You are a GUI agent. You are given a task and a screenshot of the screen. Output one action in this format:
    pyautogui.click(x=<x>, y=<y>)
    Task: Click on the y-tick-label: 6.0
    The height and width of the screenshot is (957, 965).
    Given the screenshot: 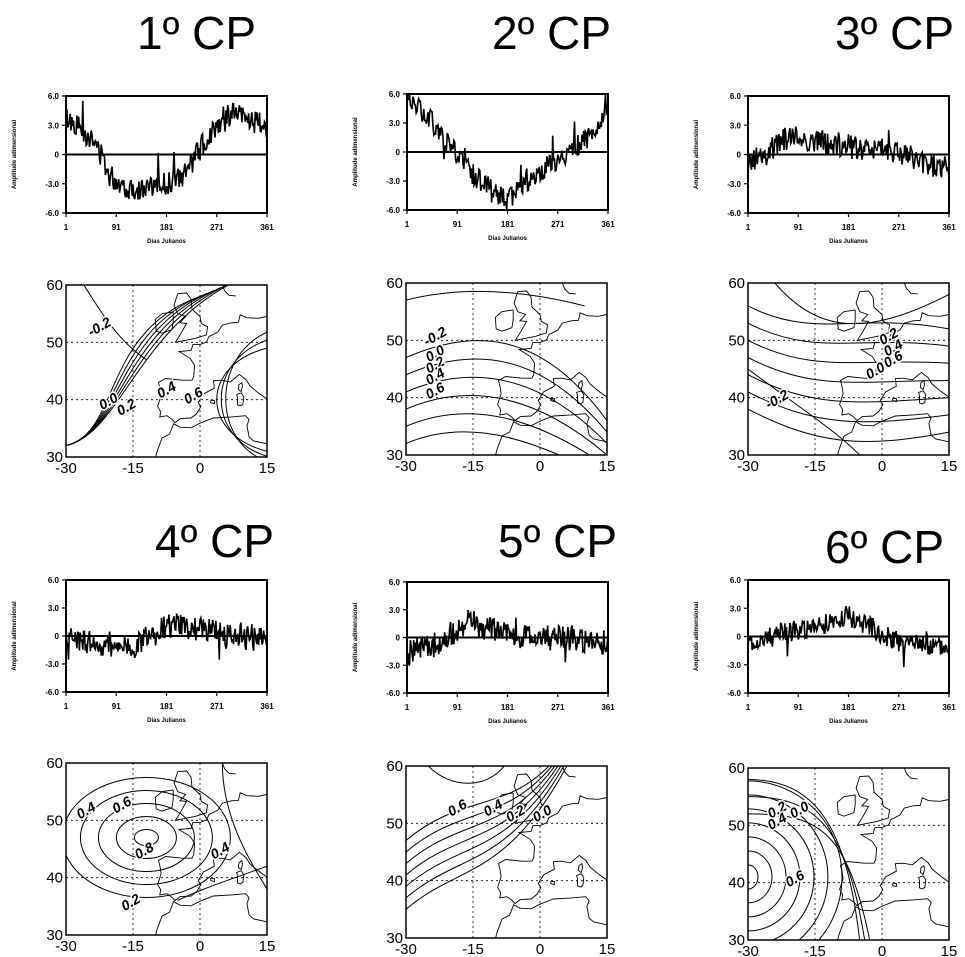 What is the action you would take?
    pyautogui.click(x=736, y=96)
    